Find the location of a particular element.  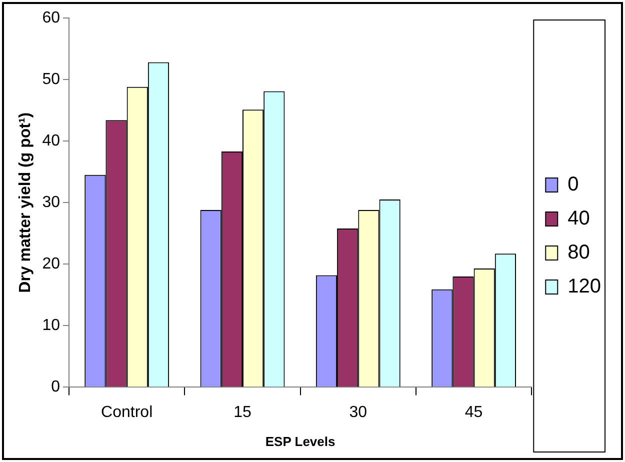

legend-label: 120 is located at coordinates (585, 287).